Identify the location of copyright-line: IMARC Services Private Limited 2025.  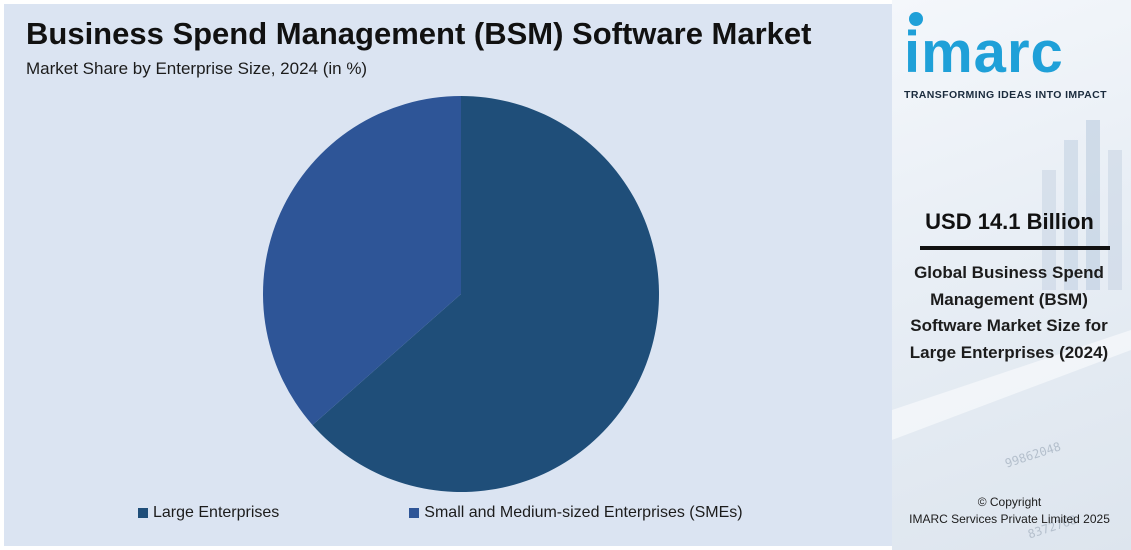
(1009, 519).